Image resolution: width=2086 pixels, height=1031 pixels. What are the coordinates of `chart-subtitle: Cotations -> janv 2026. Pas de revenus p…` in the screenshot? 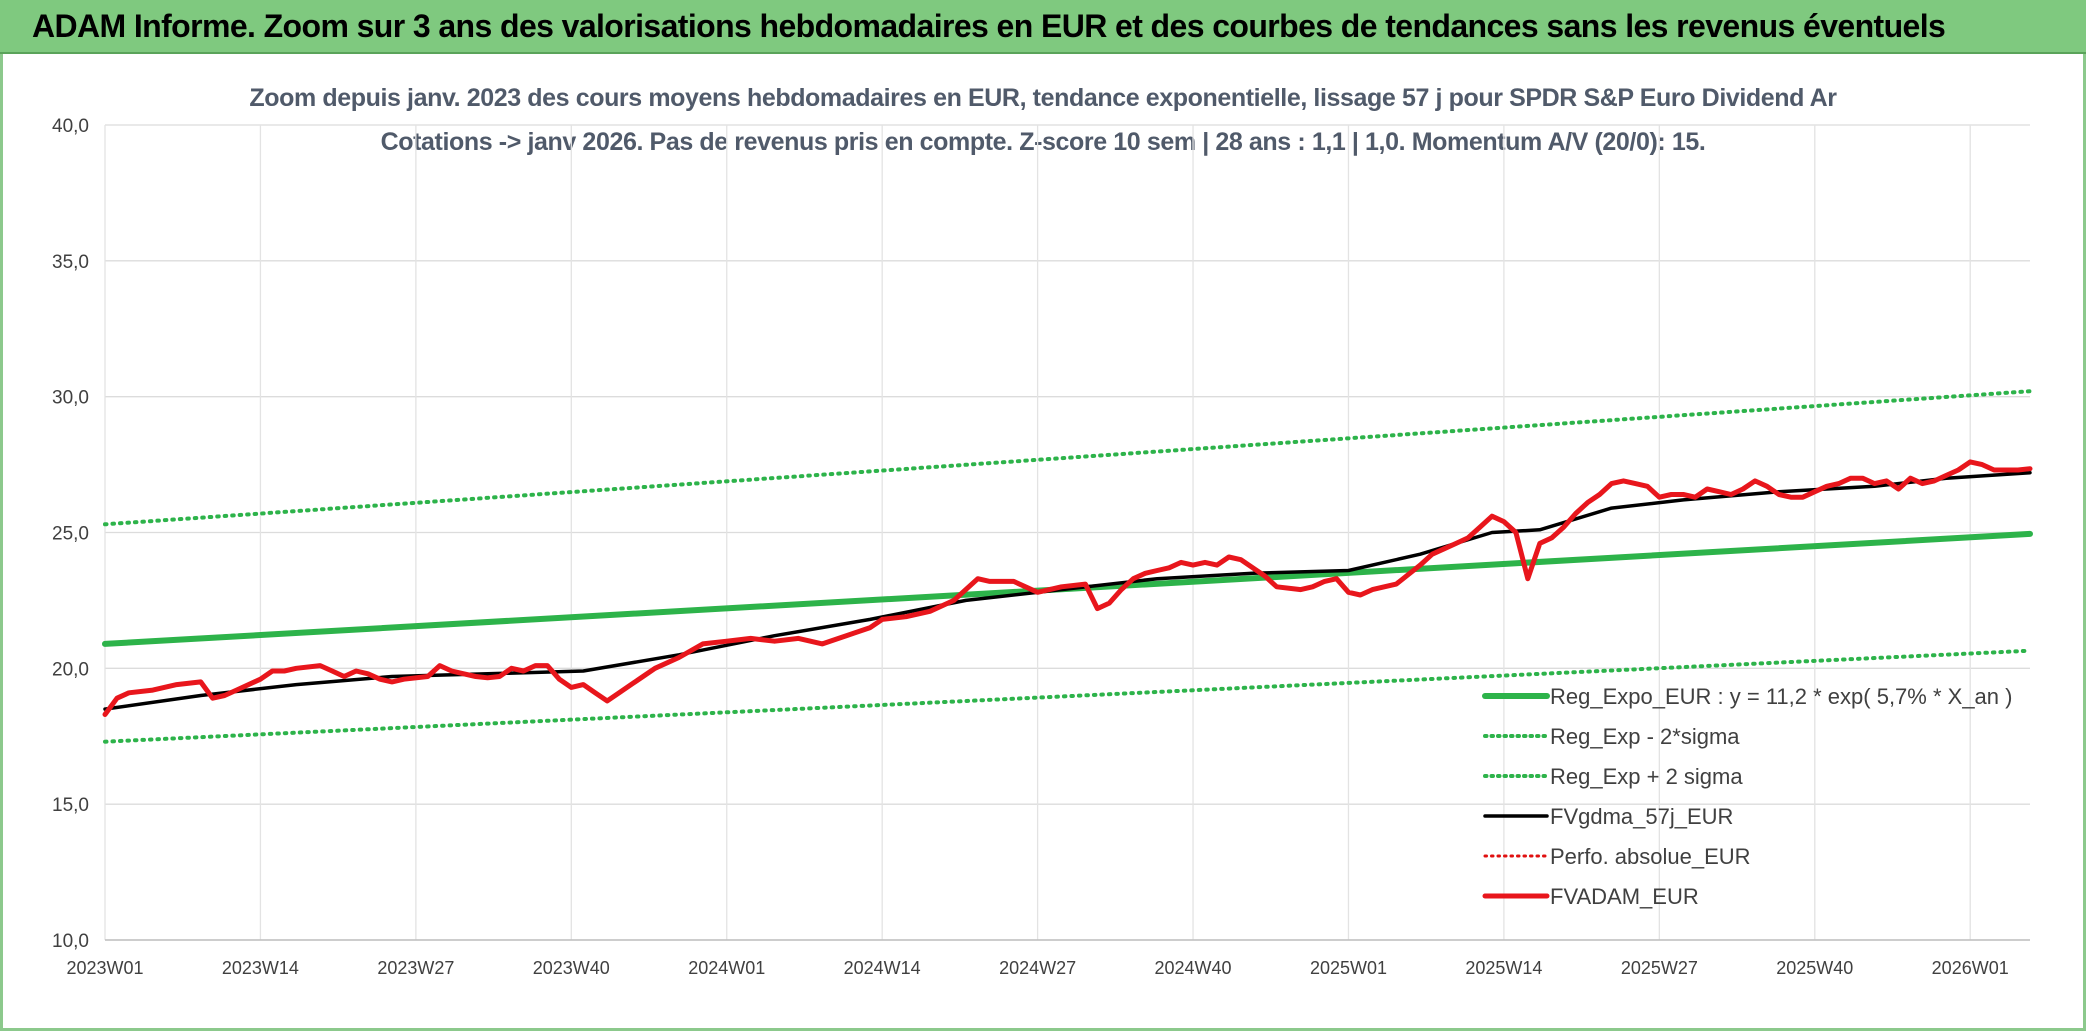 It's located at (1043, 142).